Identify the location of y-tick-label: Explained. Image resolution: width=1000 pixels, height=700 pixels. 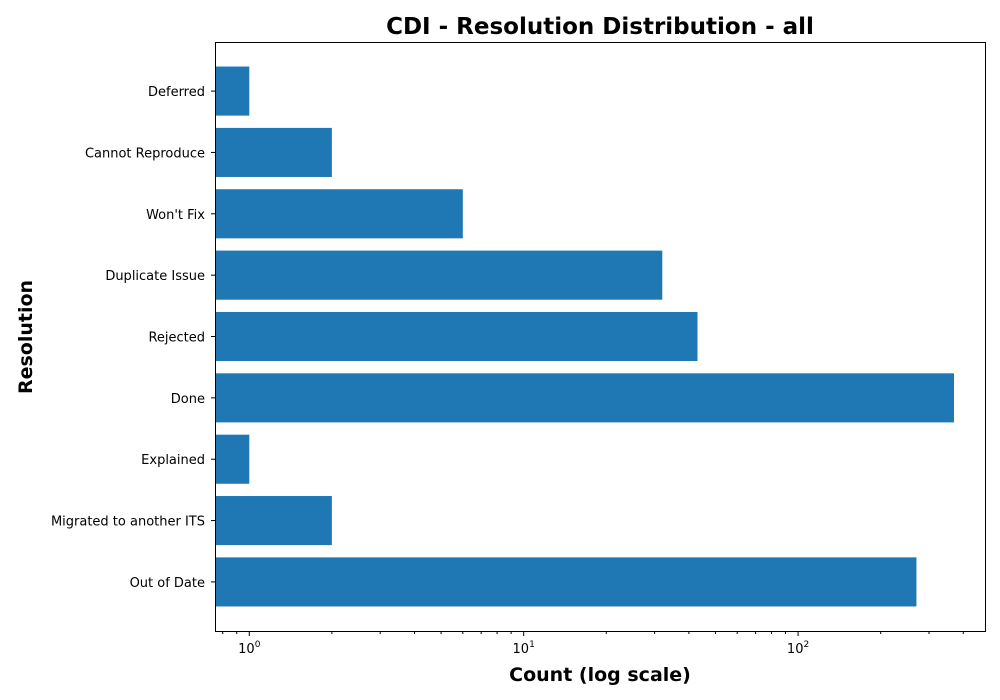
(173, 460).